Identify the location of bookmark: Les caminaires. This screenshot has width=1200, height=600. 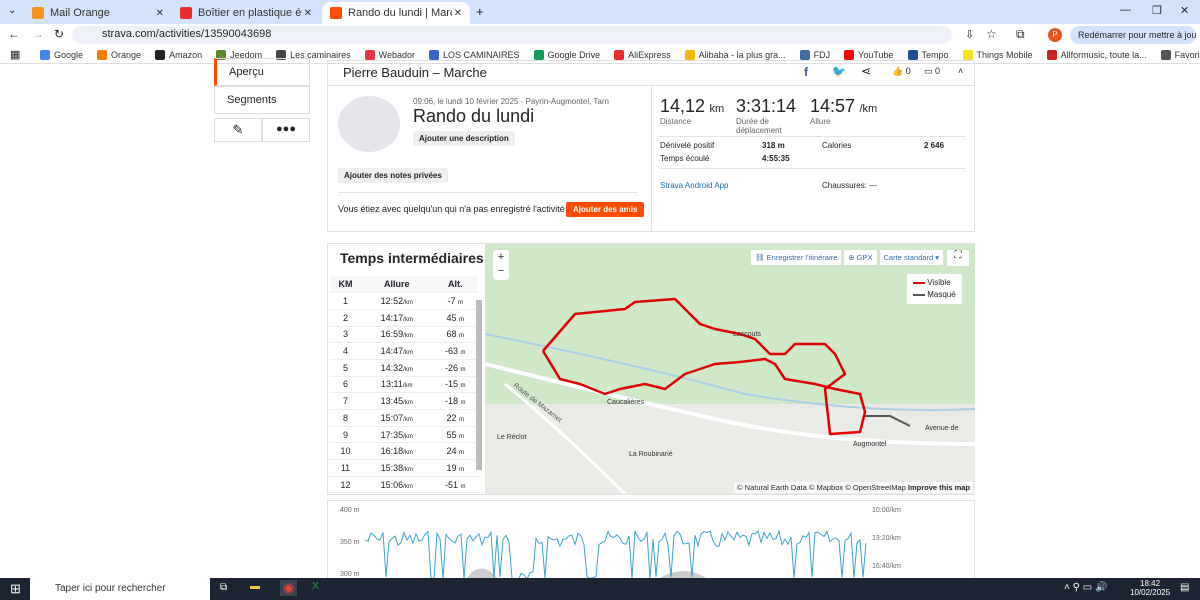
(313, 54).